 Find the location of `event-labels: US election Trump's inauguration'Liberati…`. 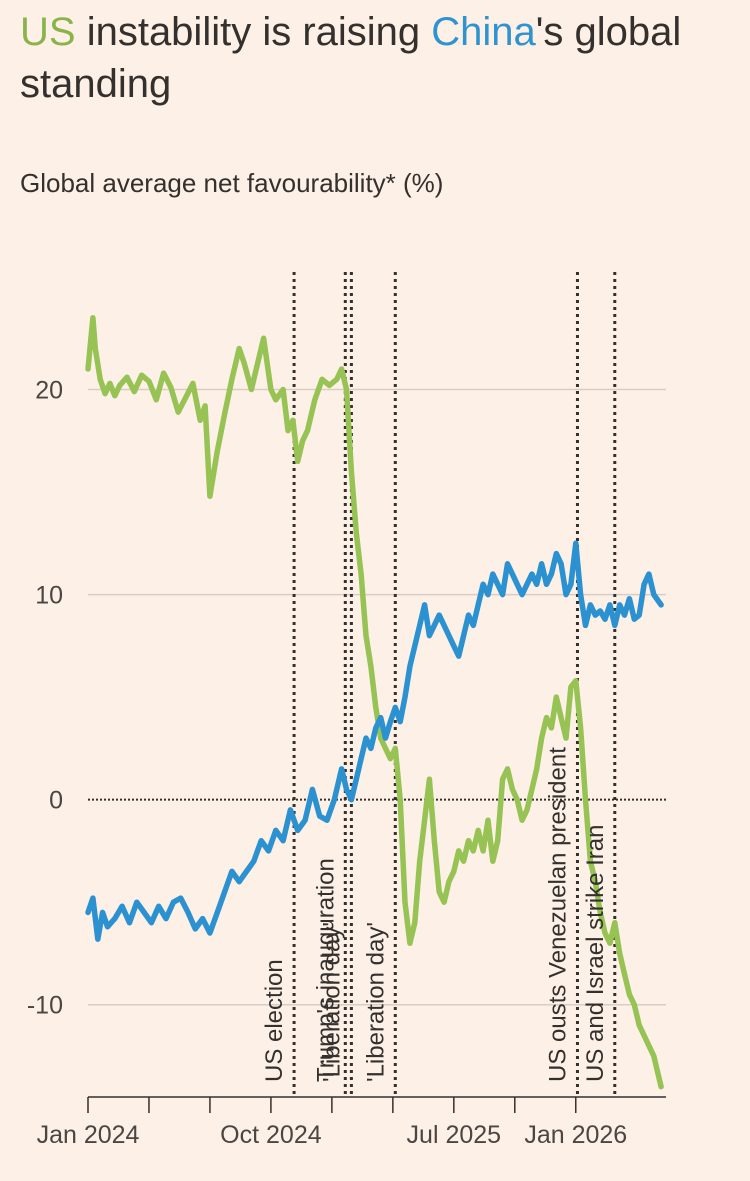

event-labels: US election Trump's inauguration'Liberati… is located at coordinates (435, 914).